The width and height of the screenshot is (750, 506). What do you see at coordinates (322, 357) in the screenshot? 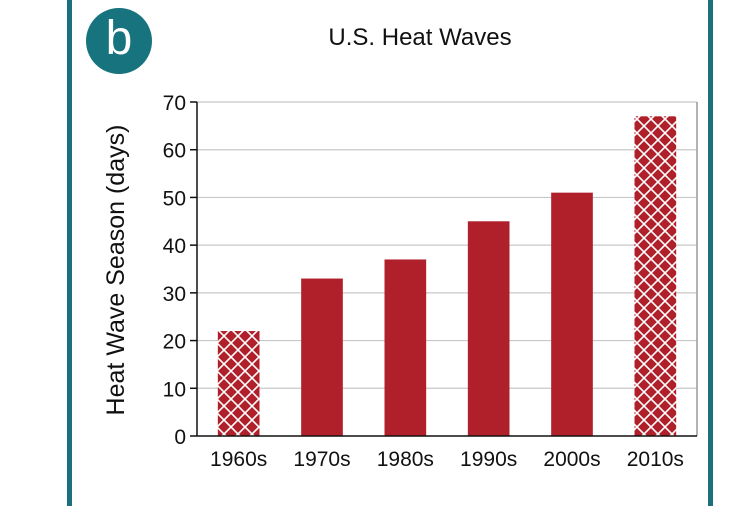
I see `bar-1970s` at bounding box center [322, 357].